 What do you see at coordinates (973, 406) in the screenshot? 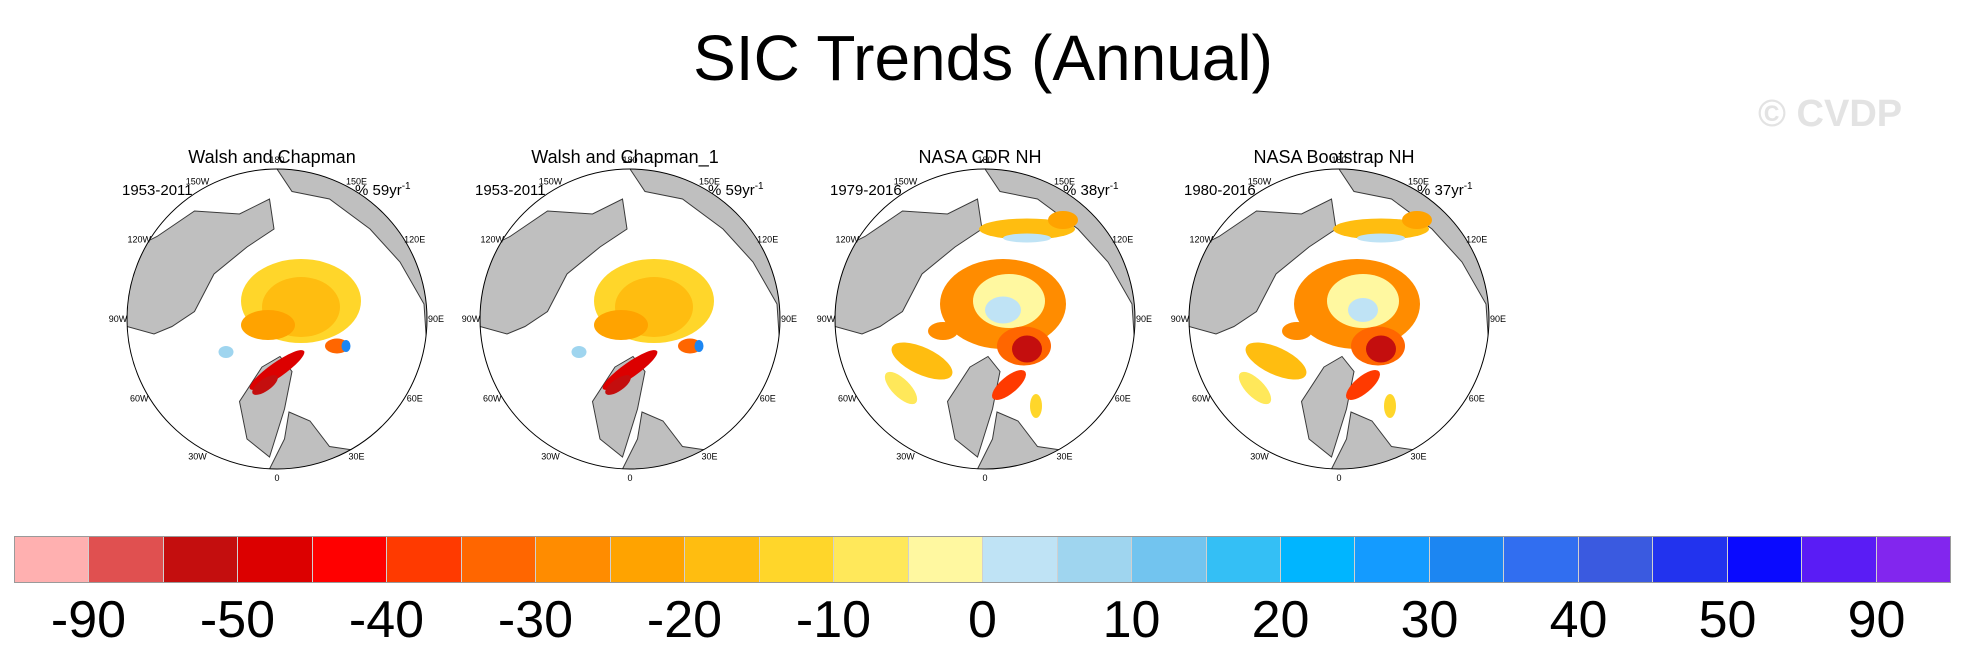
I see `land-greenland` at bounding box center [973, 406].